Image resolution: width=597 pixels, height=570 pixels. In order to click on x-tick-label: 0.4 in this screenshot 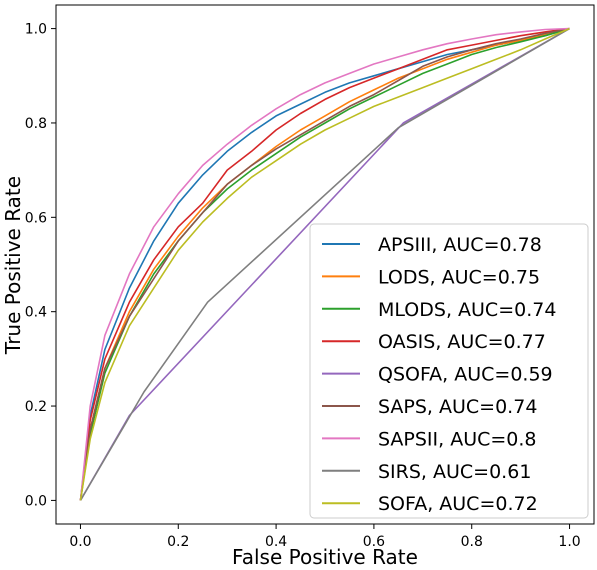, I will do `click(276, 542)`.